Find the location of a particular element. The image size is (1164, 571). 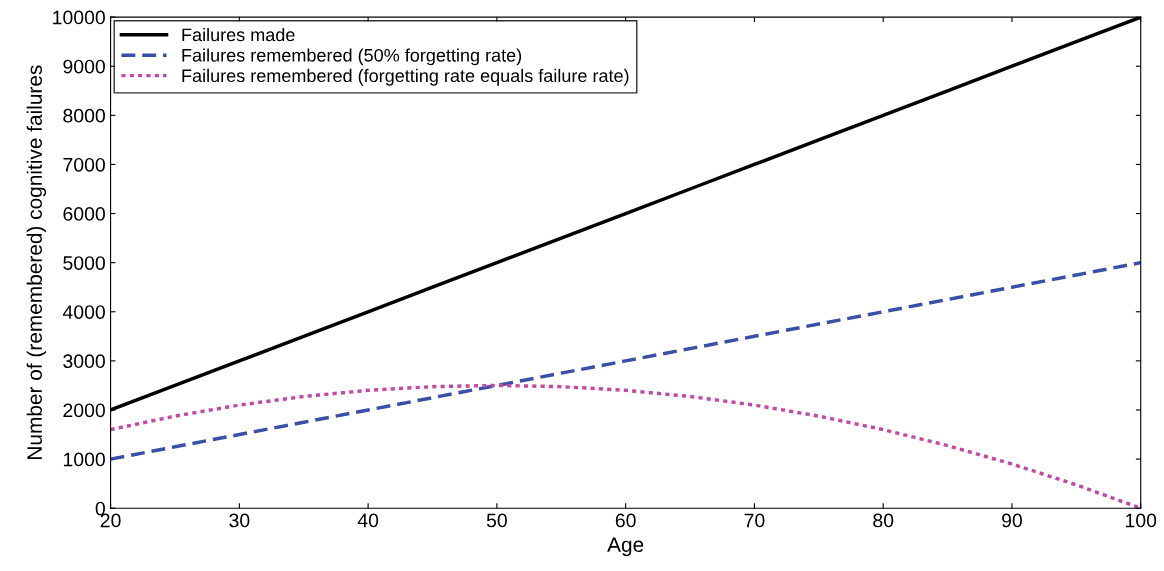

x-tick-label: 100 is located at coordinates (1141, 520).